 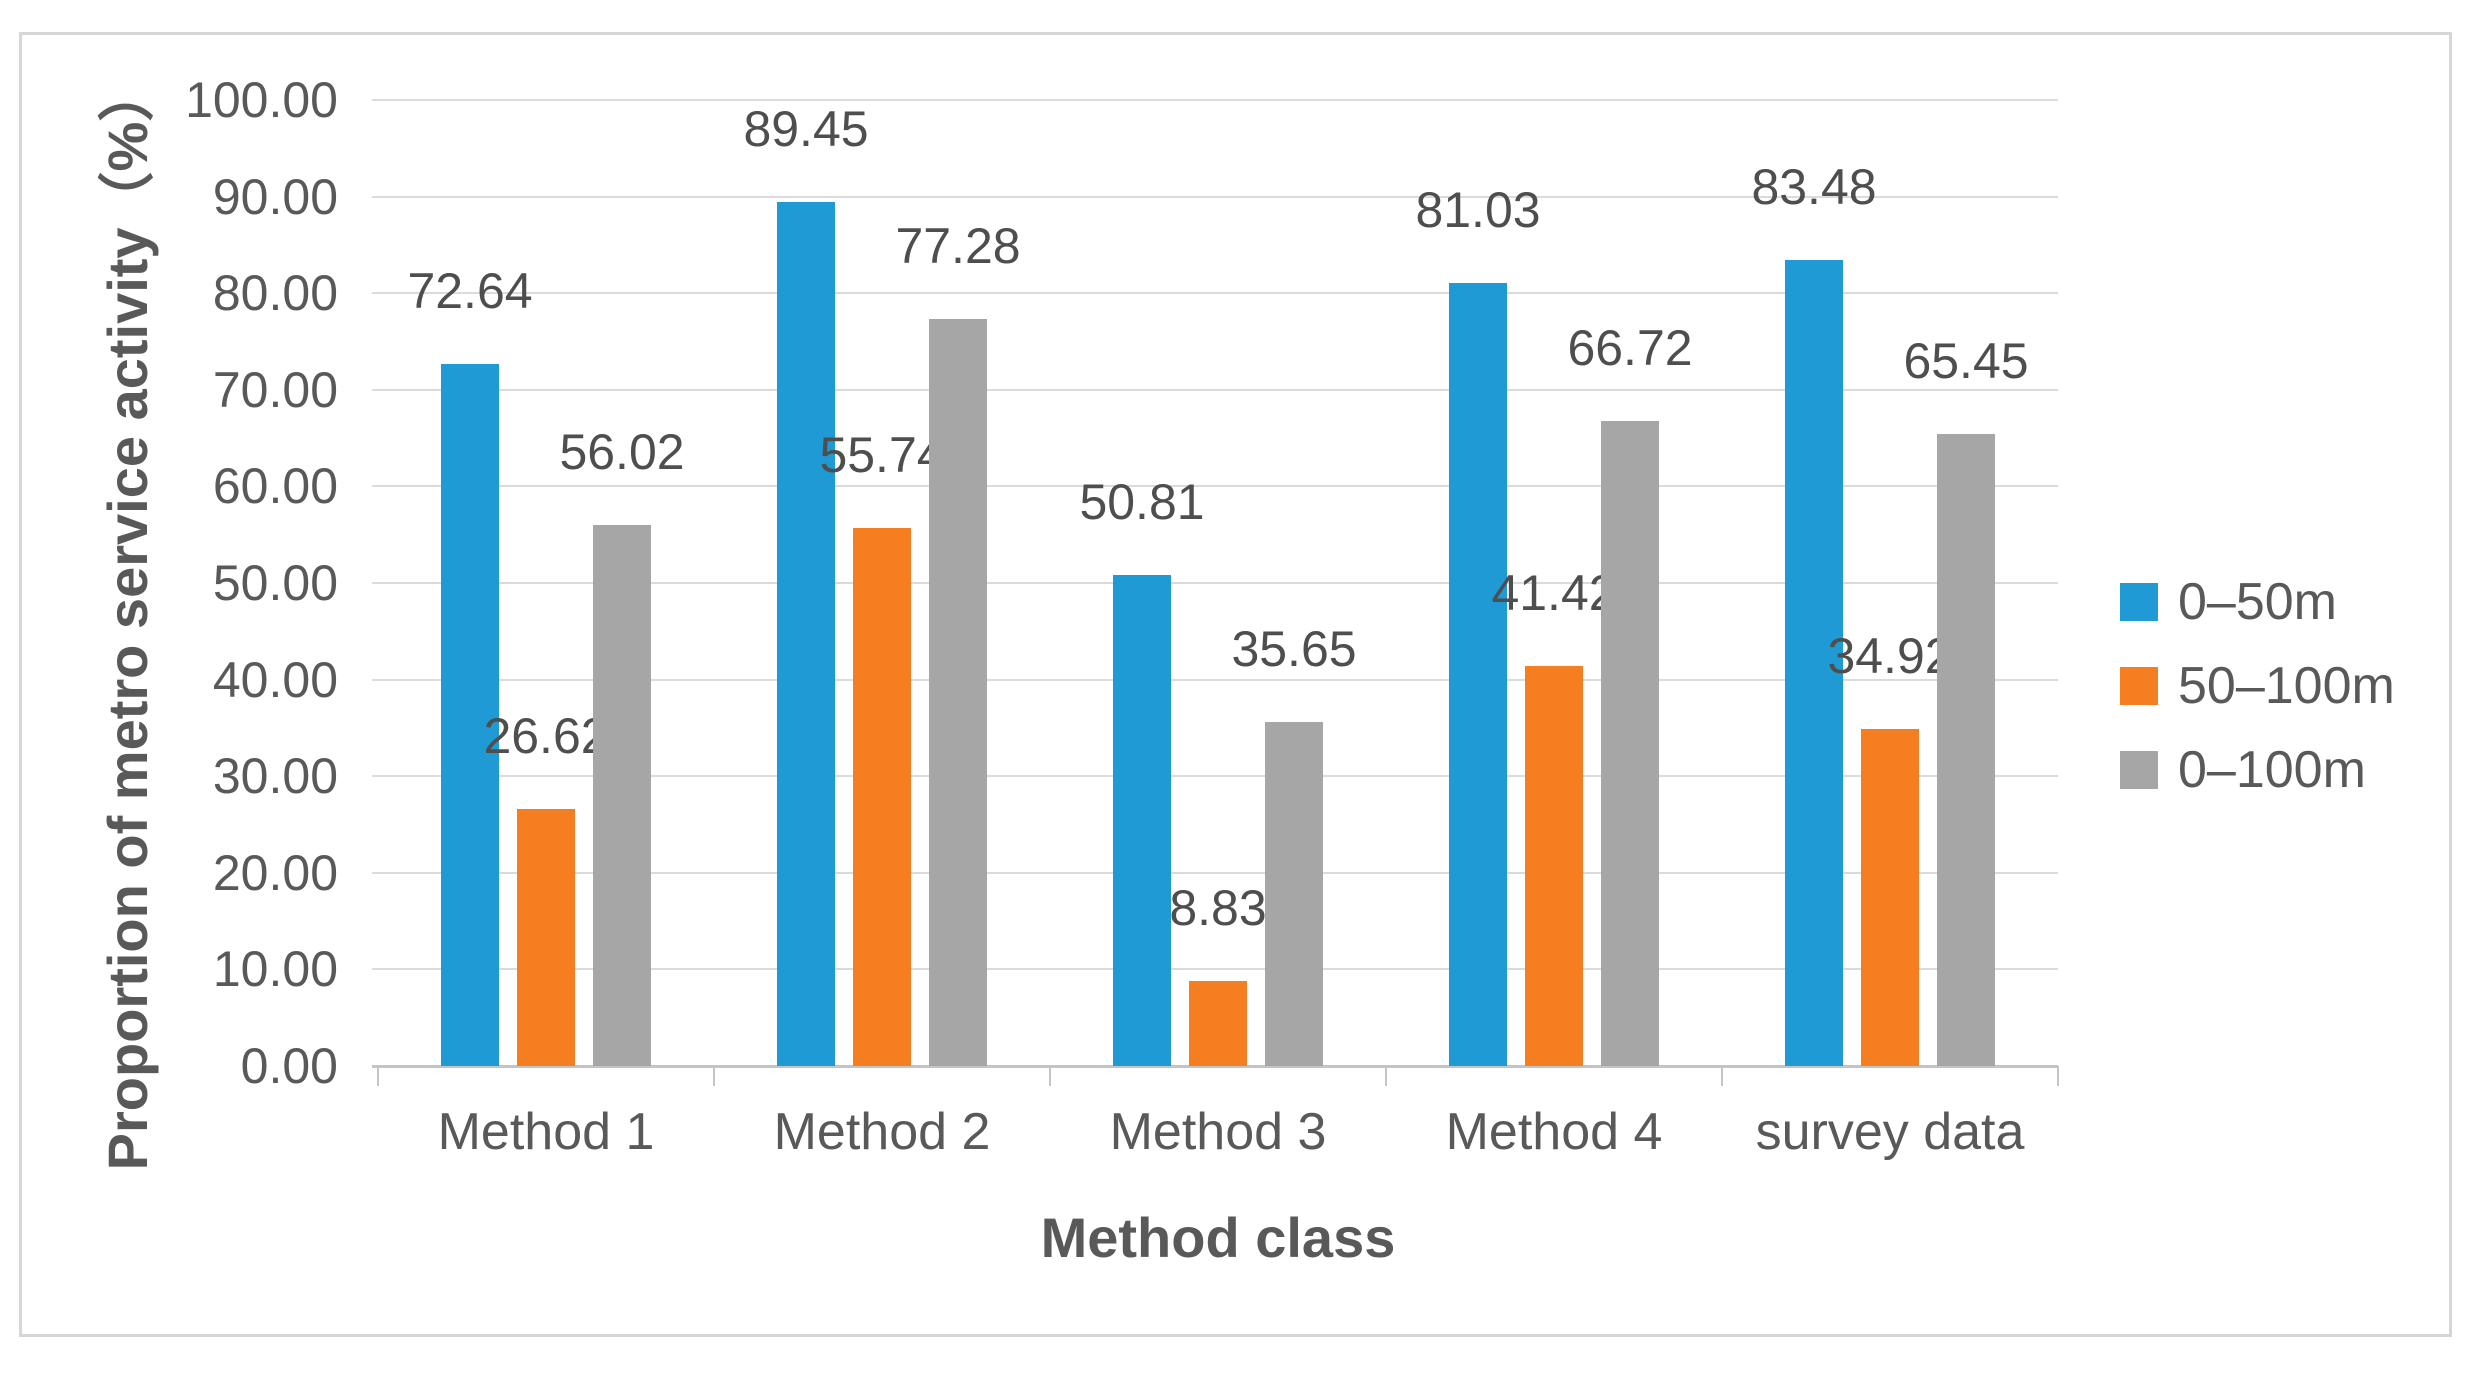 I want to click on data-label: 34.92, so click(x=1890, y=655).